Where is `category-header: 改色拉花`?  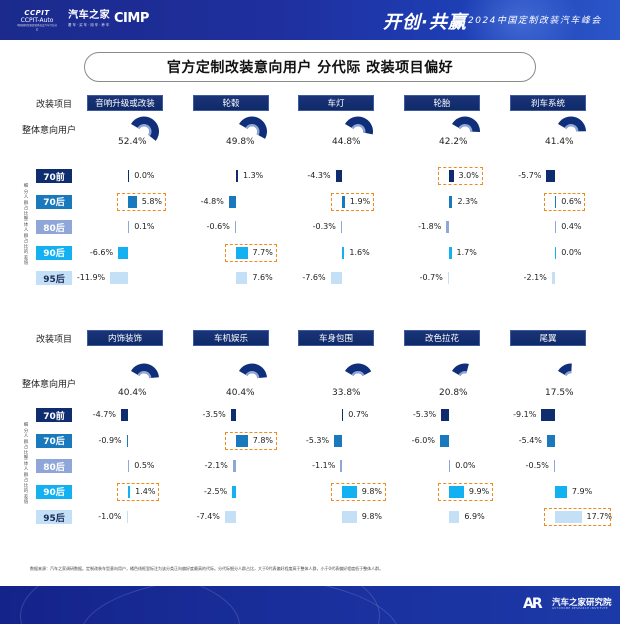 category-header: 改色拉花 is located at coordinates (442, 338).